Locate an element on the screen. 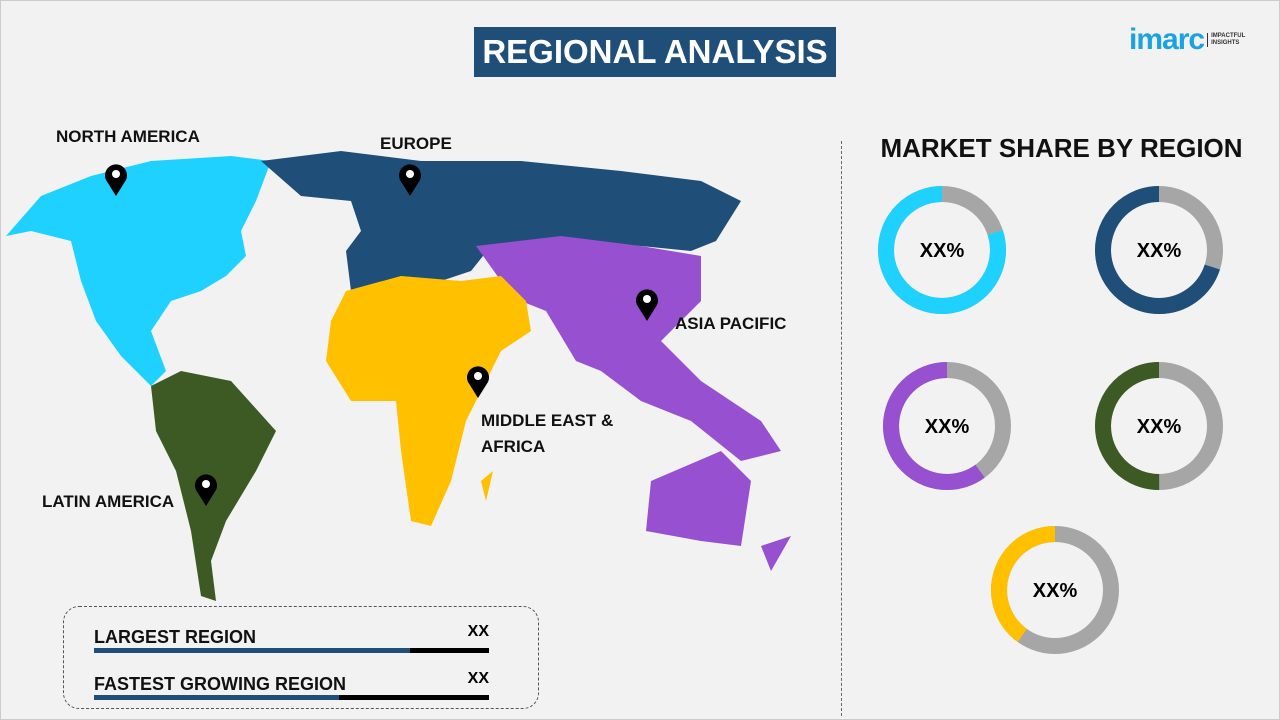 This screenshot has height=720, width=1280. label-north-america: NORTH AMERICA is located at coordinates (128, 136).